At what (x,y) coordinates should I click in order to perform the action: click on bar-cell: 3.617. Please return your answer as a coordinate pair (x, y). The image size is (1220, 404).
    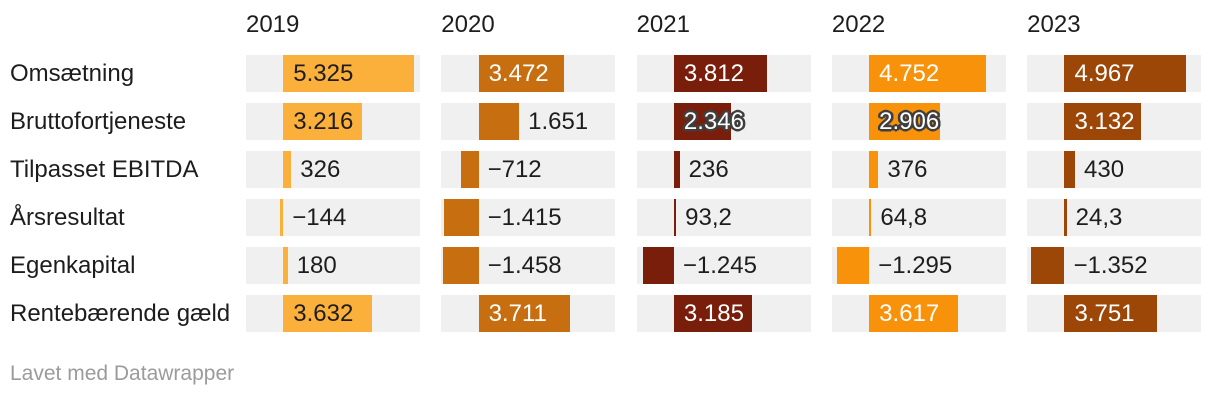
    Looking at the image, I should click on (918, 313).